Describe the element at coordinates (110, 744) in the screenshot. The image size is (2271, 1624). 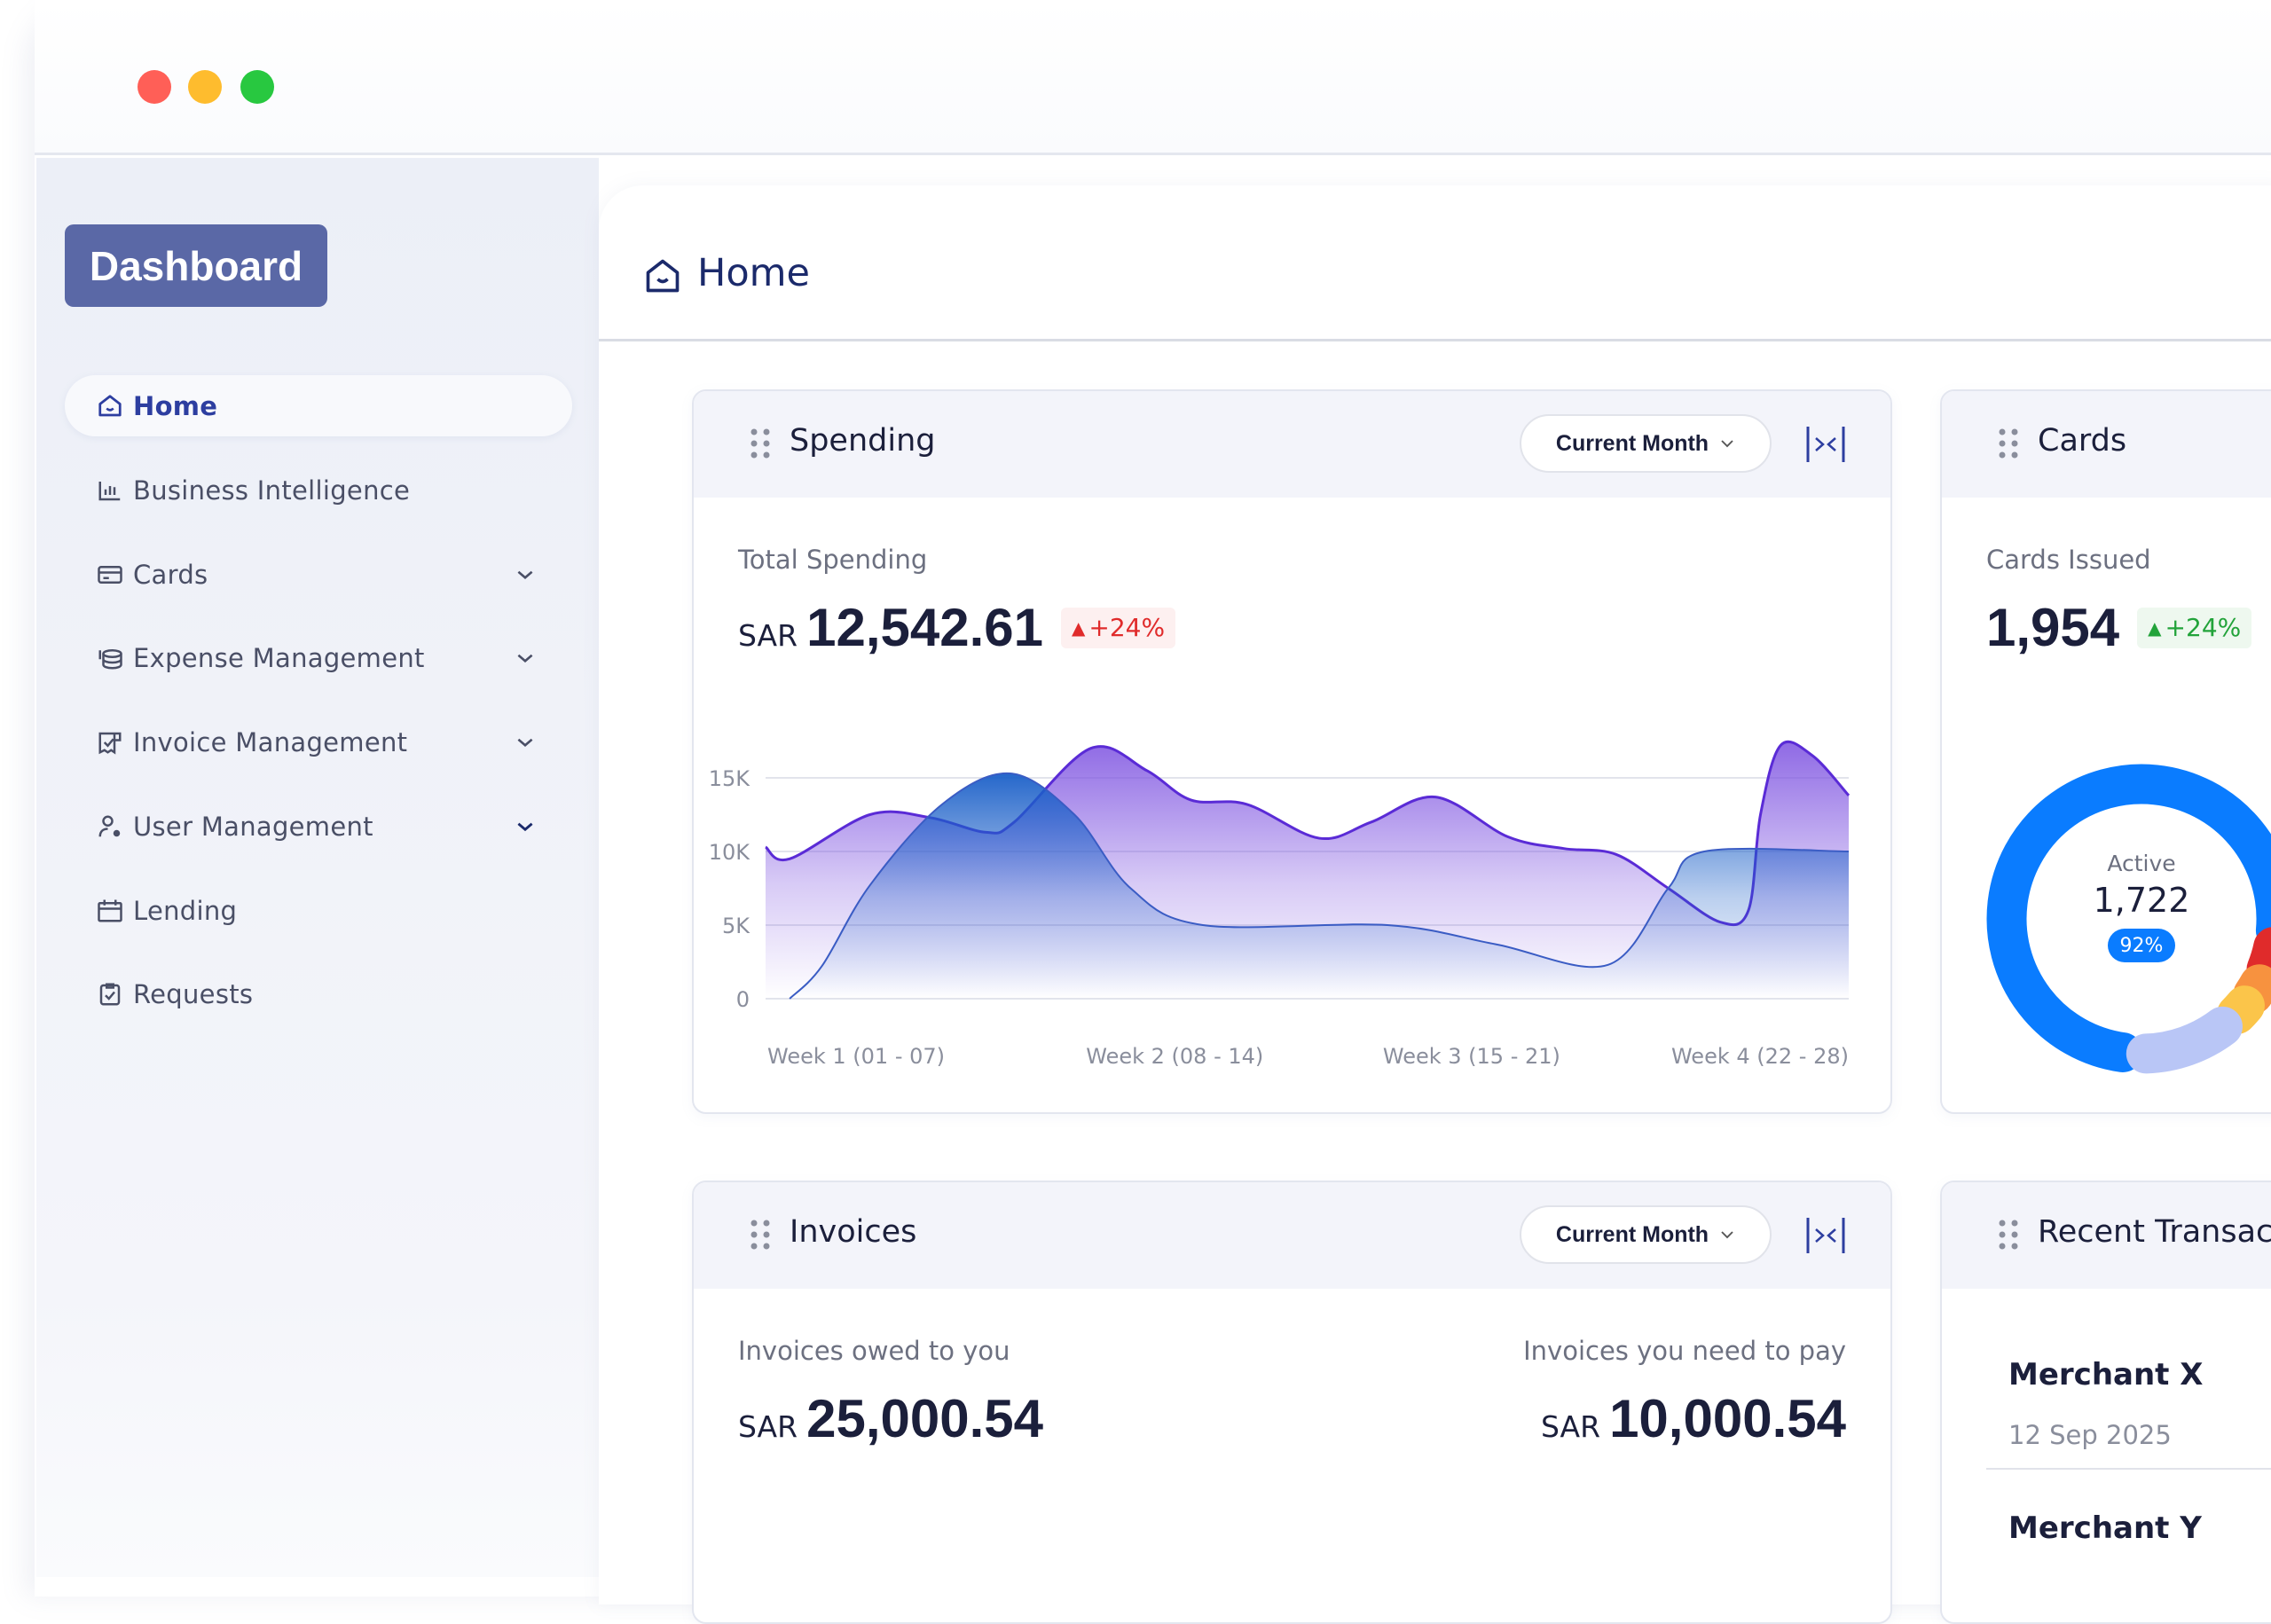
I see `invoice-icon` at that location.